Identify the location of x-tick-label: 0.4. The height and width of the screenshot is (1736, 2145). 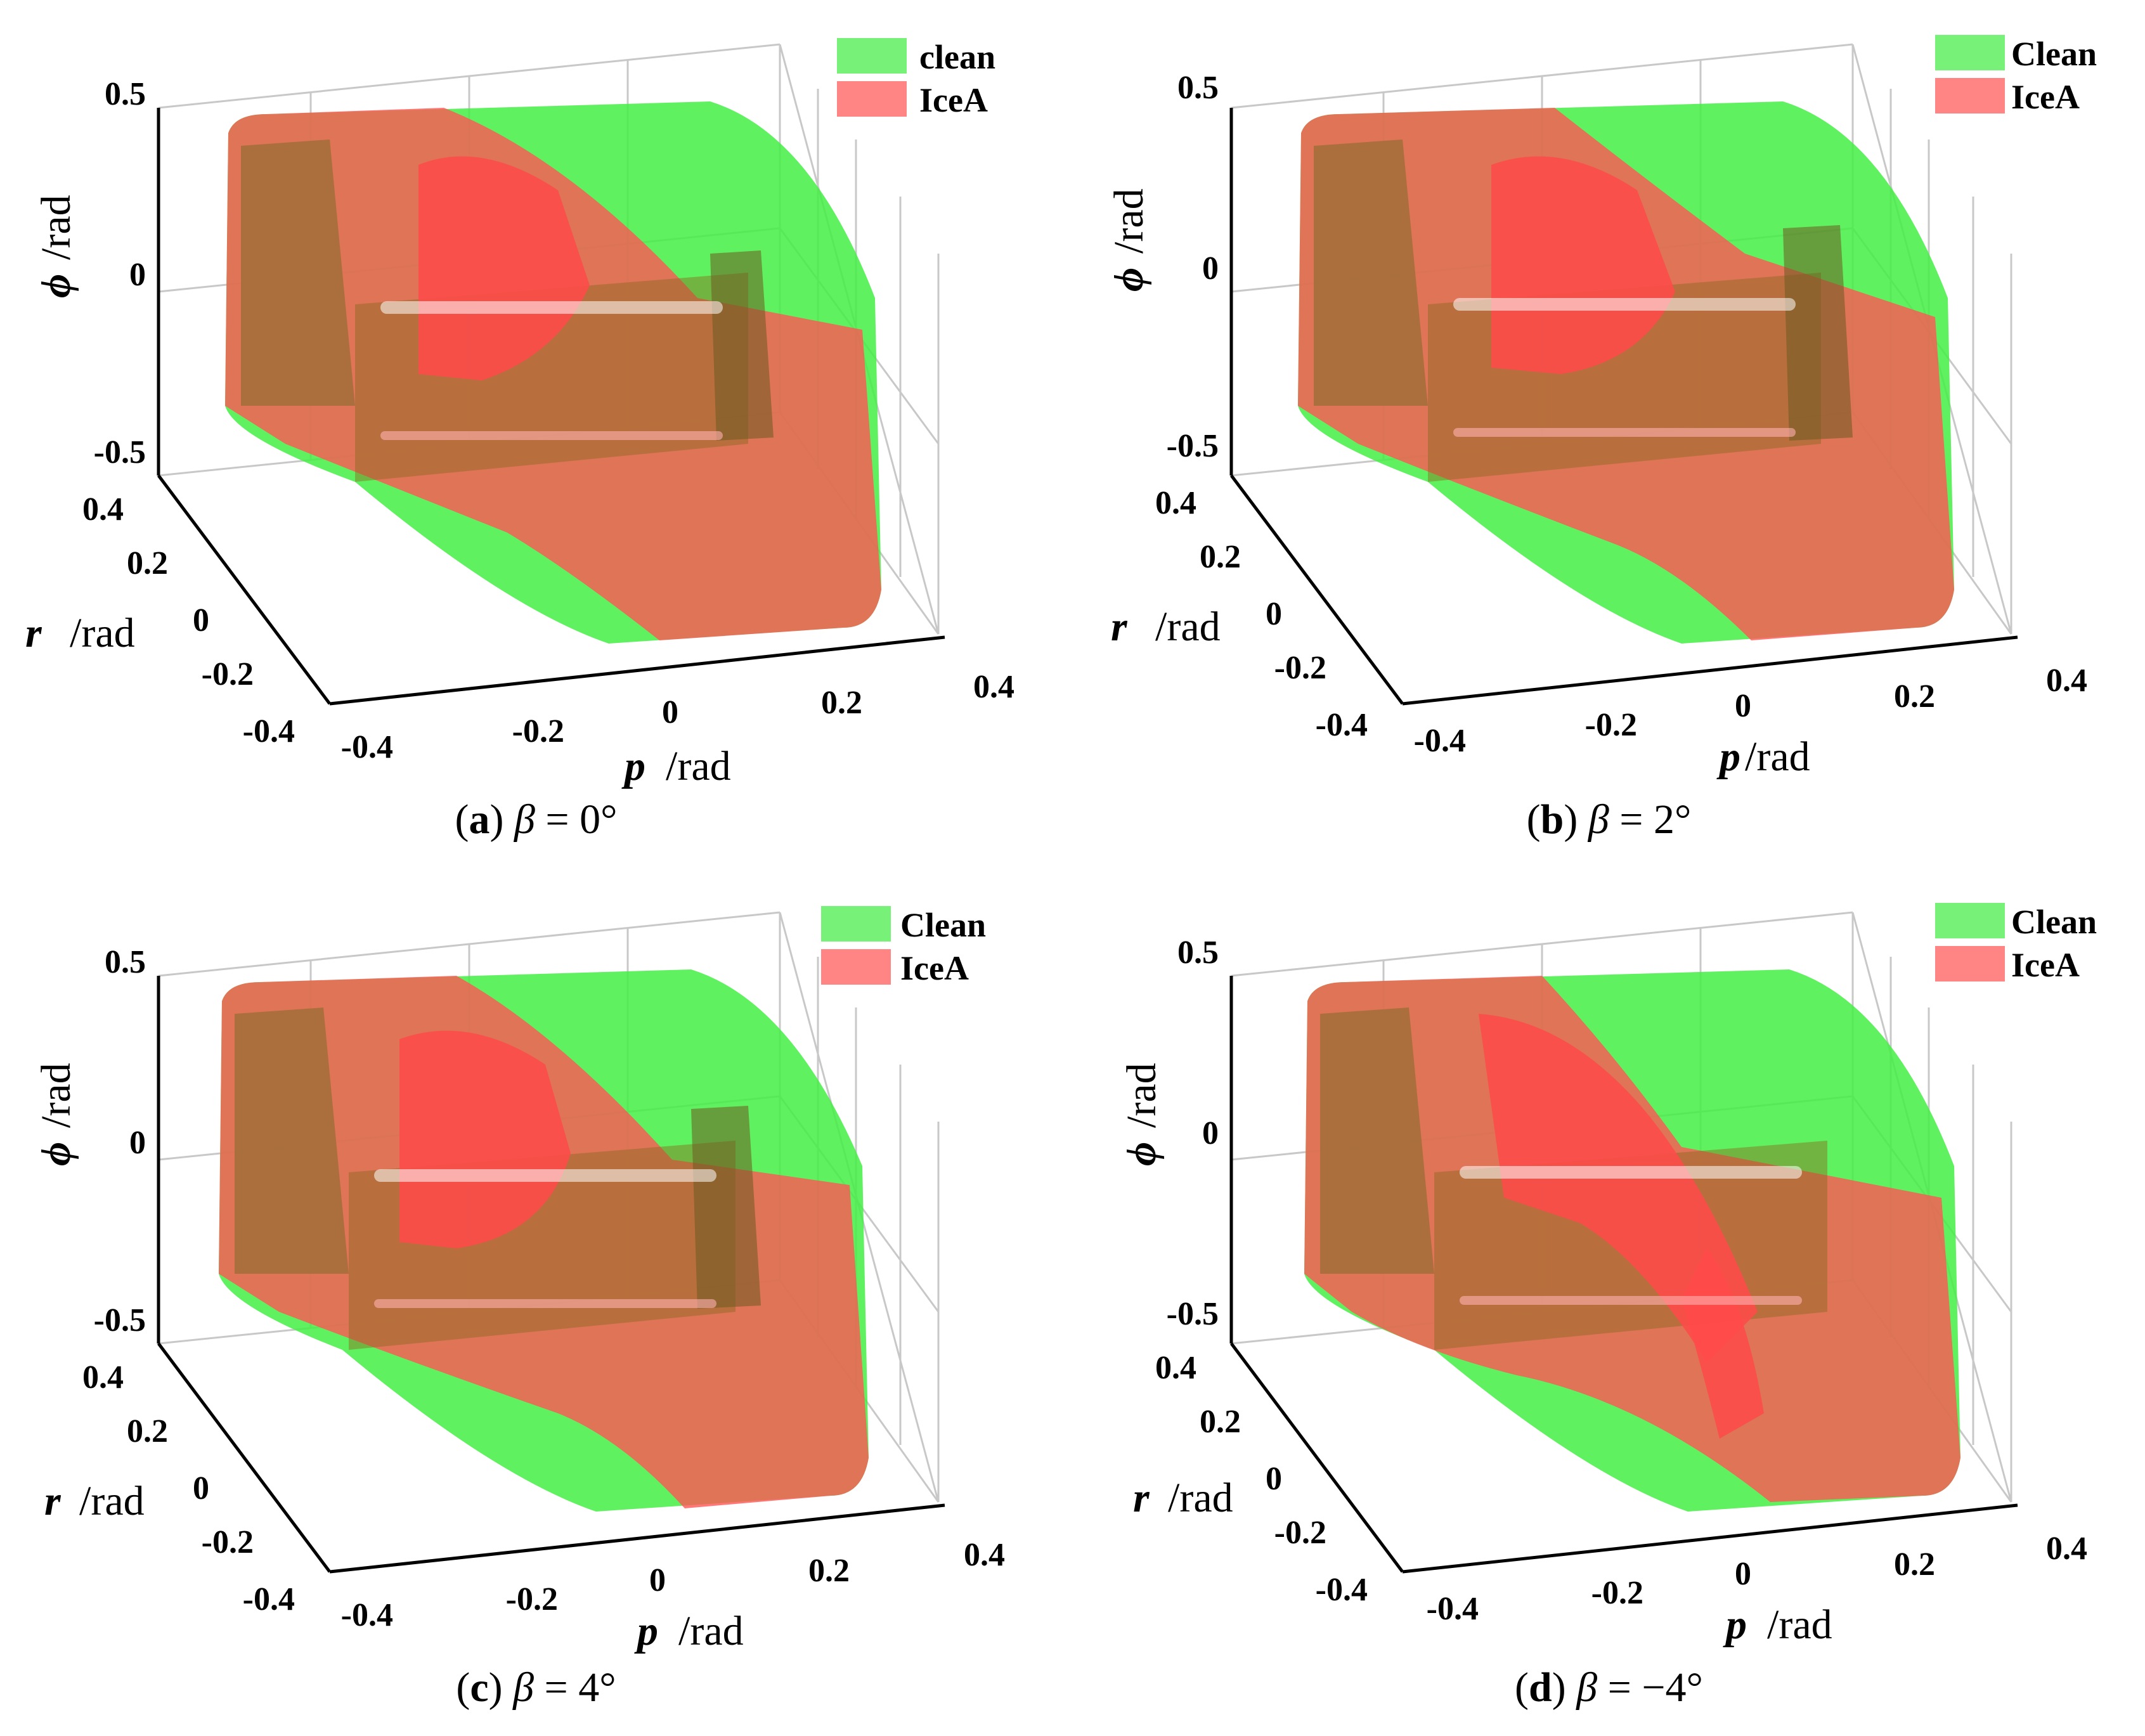
(984, 1555).